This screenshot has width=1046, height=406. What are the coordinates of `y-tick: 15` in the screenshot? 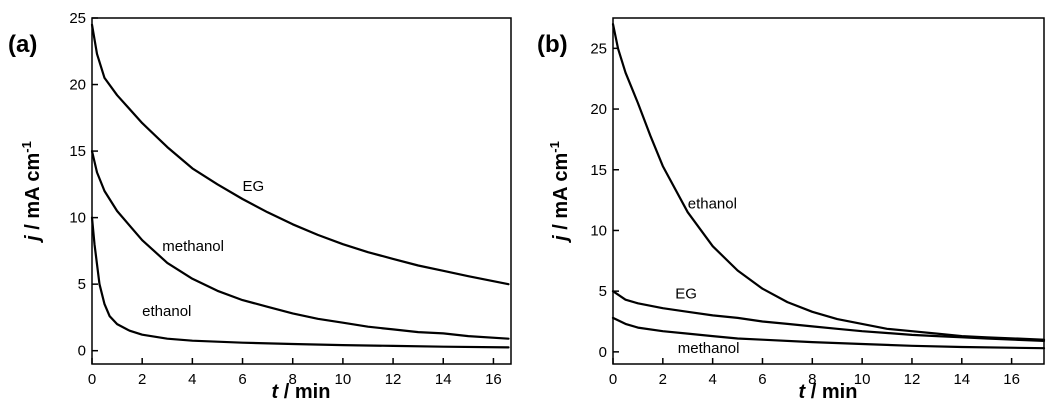 It's located at (604, 170).